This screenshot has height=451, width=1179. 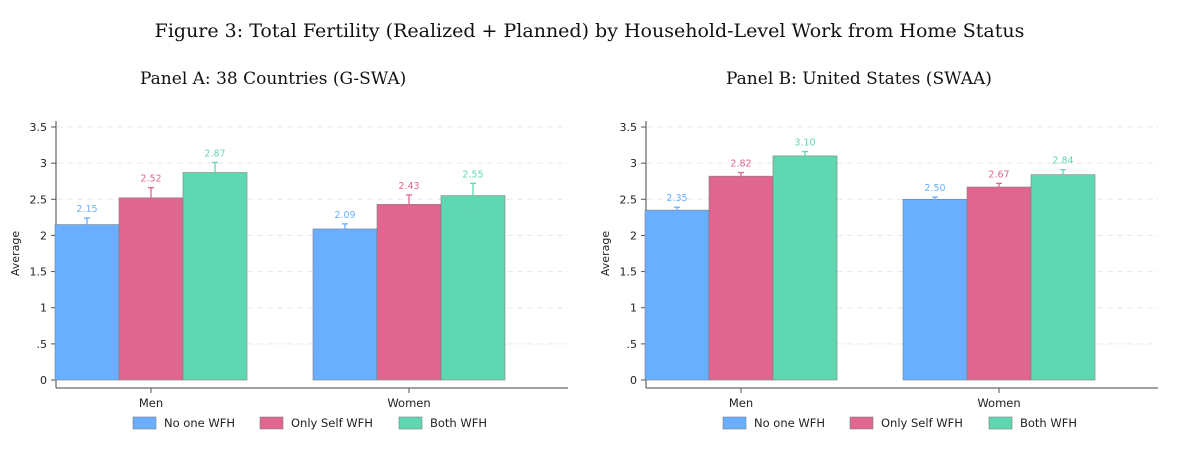 What do you see at coordinates (998, 174) in the screenshot?
I see `data-label: 2.67` at bounding box center [998, 174].